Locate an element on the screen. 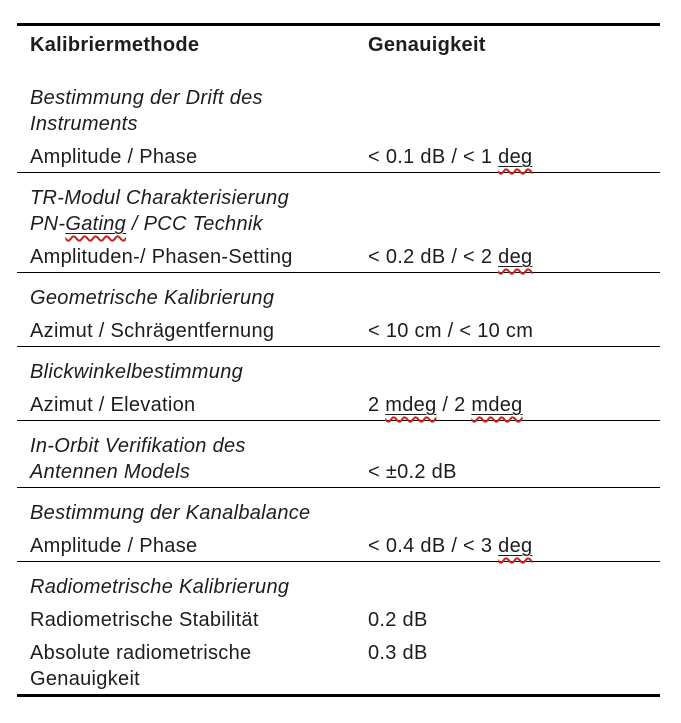 Image resolution: width=681 pixels, height=723 pixels. table-row: PN-Gating / PCC Technik is located at coordinates (345, 224).